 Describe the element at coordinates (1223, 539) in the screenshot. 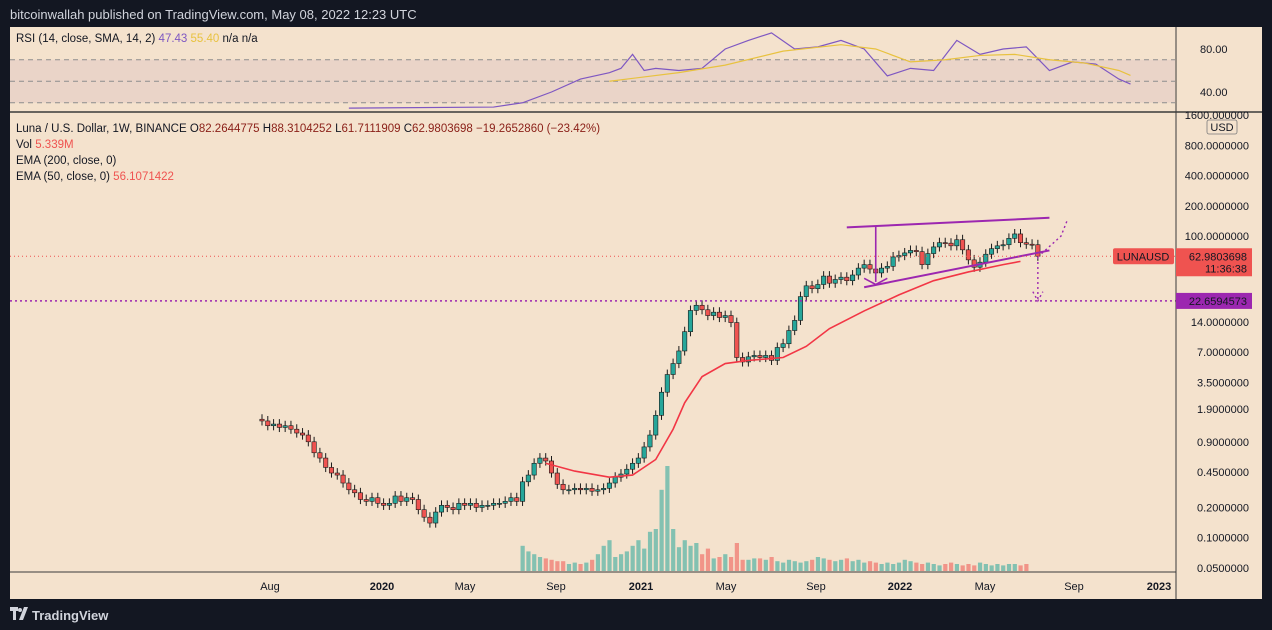

I see `price-tick-label: 0.1000000` at that location.